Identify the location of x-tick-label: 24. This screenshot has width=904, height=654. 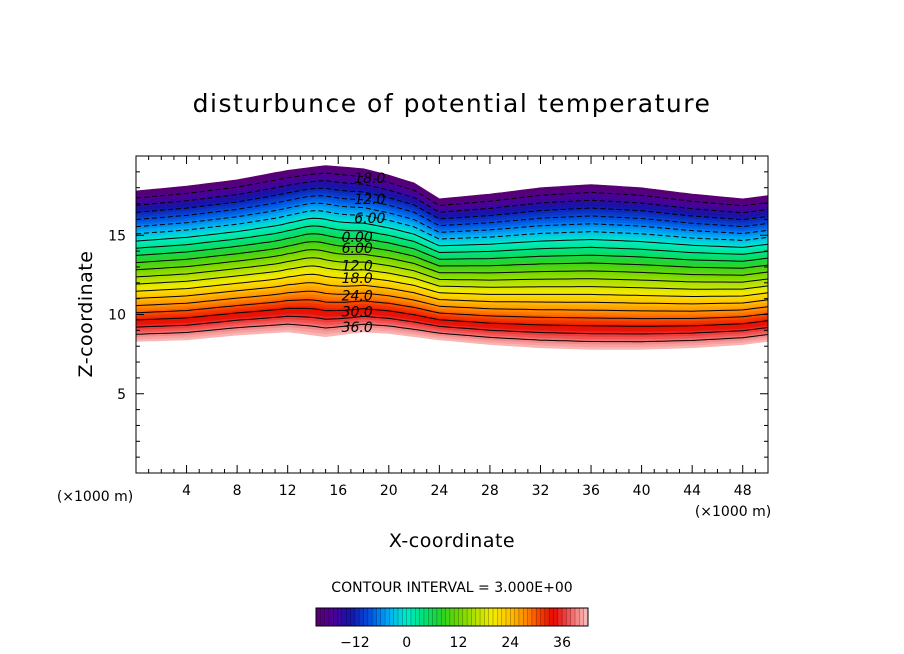
(439, 491).